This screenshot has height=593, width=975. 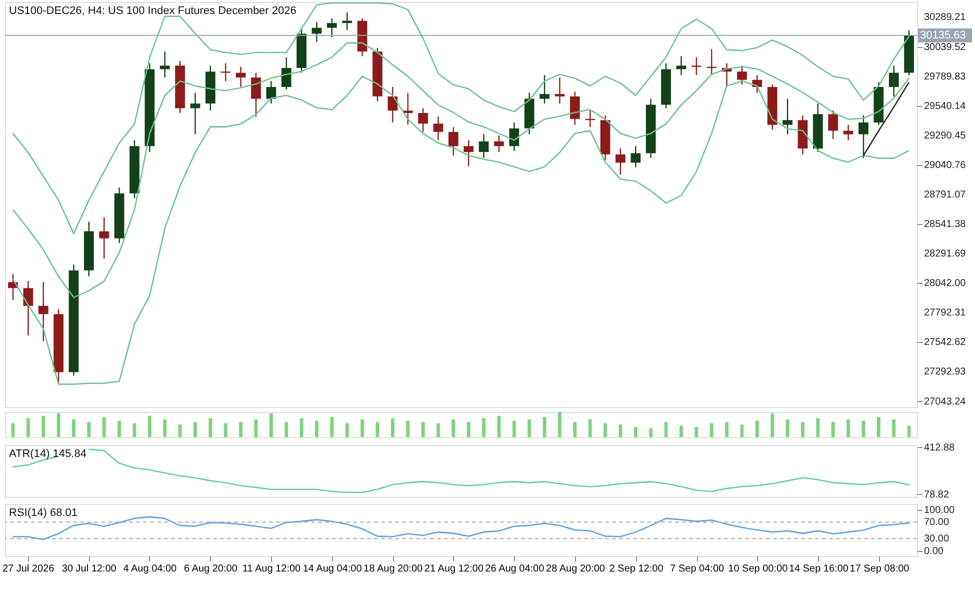 What do you see at coordinates (945, 254) in the screenshot?
I see `y-tick-label: 28291.69` at bounding box center [945, 254].